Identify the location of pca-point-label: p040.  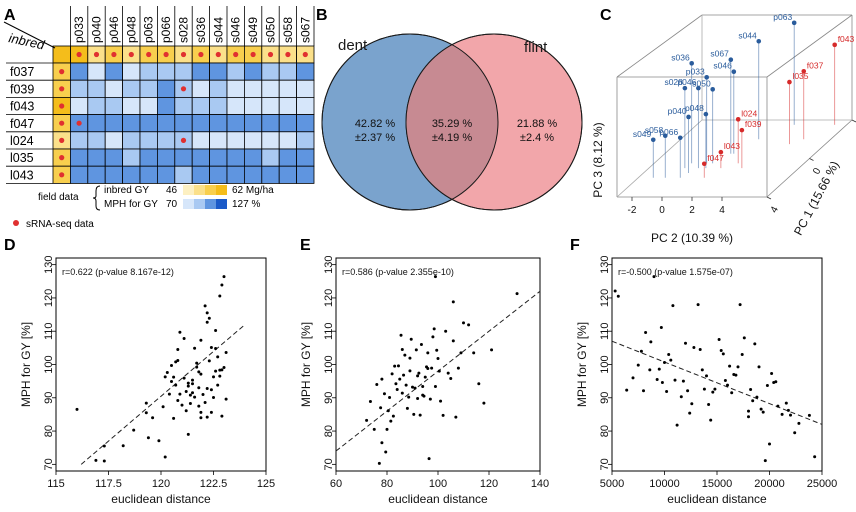
(677, 111).